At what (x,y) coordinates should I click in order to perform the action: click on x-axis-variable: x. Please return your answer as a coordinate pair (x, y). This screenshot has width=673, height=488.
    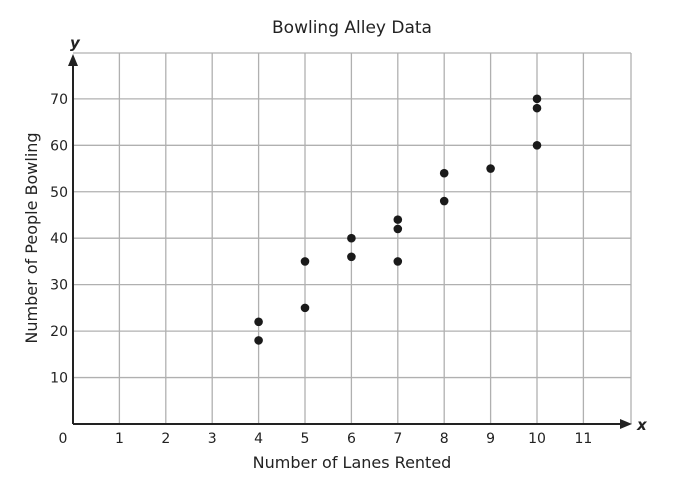
    Looking at the image, I should click on (642, 425).